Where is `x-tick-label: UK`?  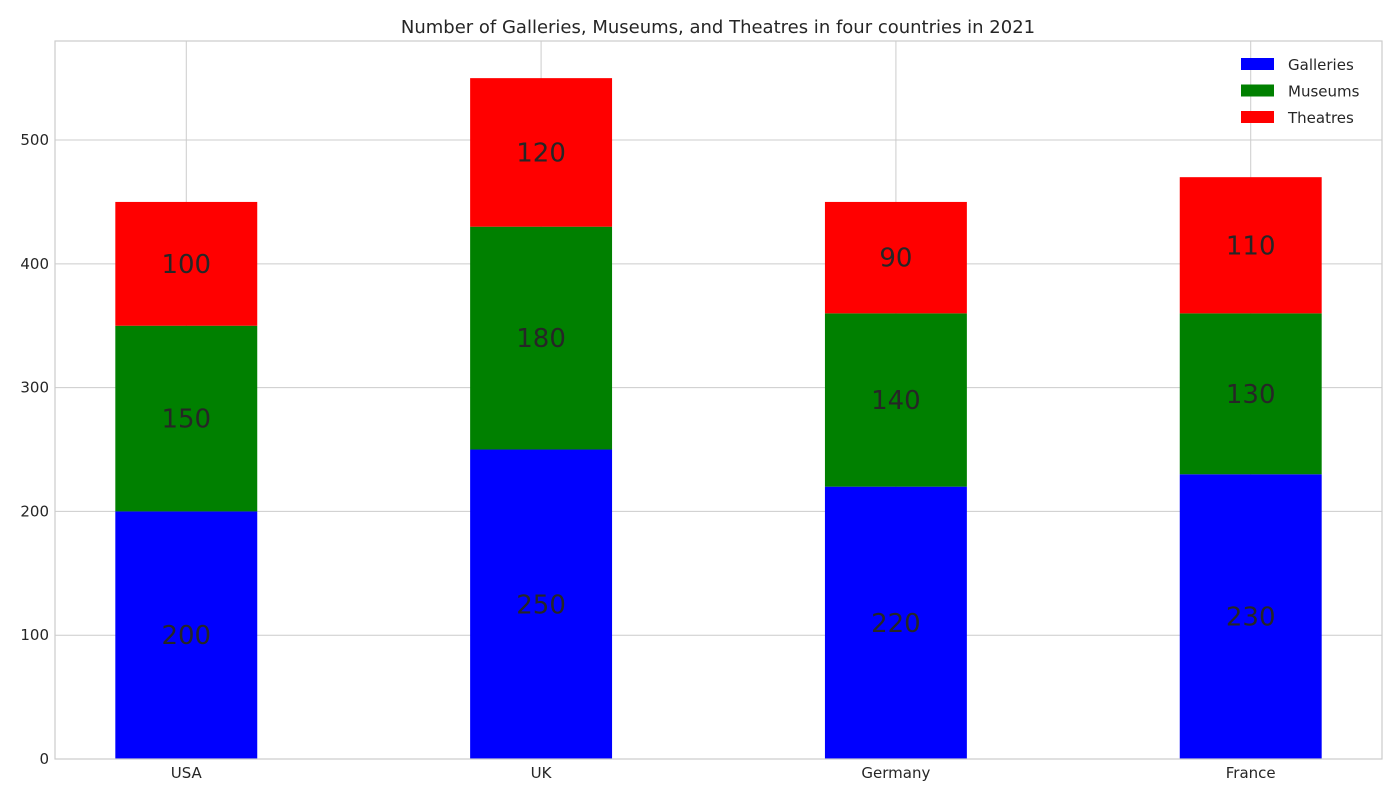 x-tick-label: UK is located at coordinates (542, 773).